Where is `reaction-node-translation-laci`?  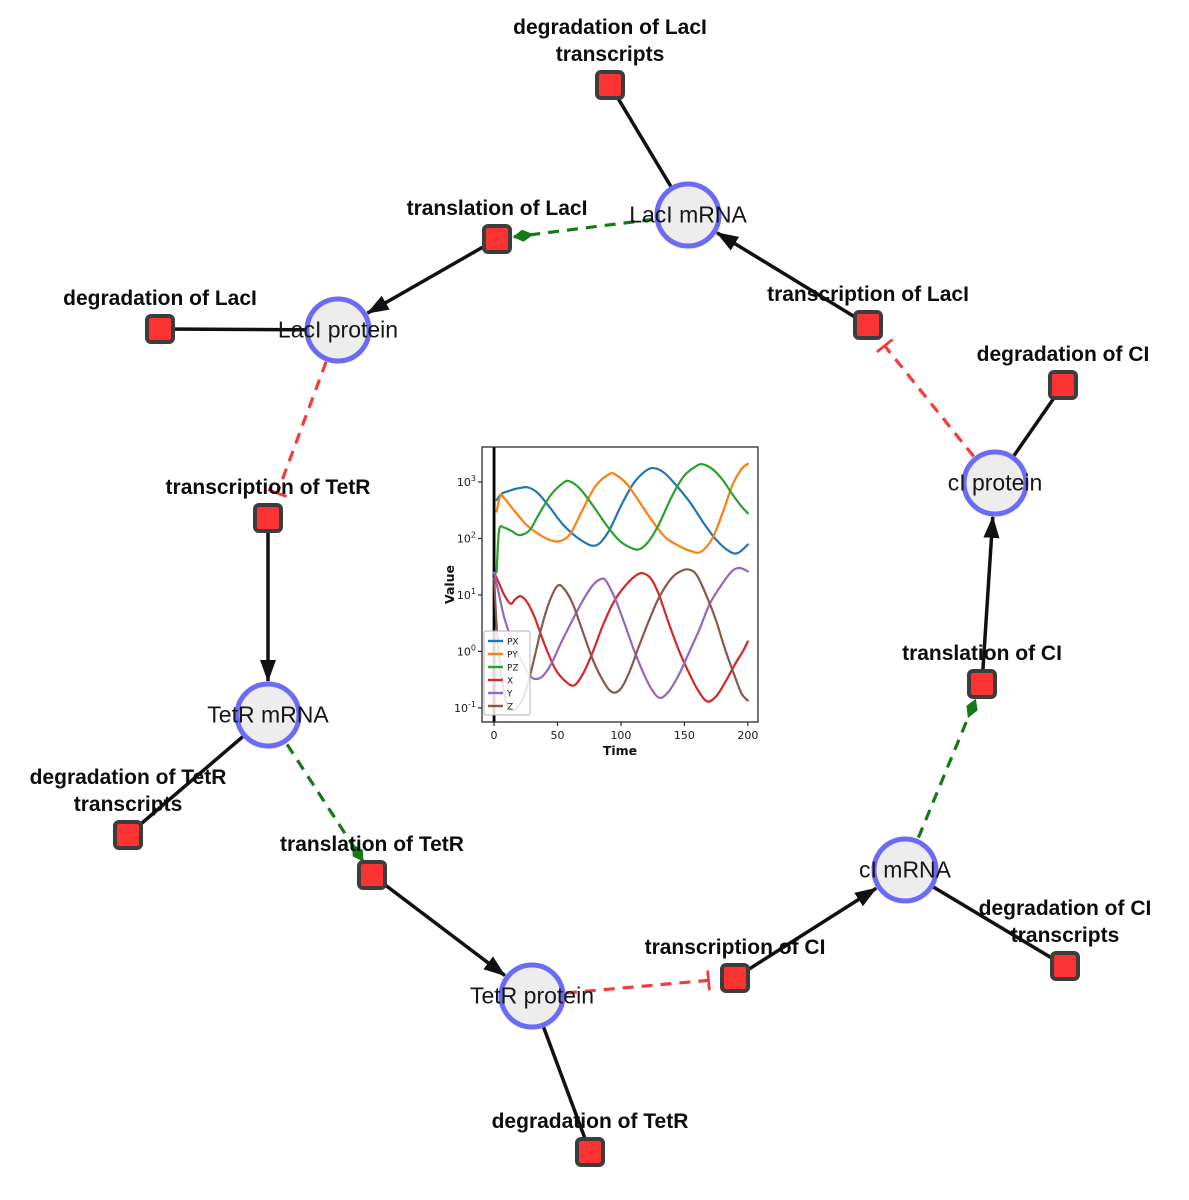
reaction-node-translation-laci is located at coordinates (497, 239).